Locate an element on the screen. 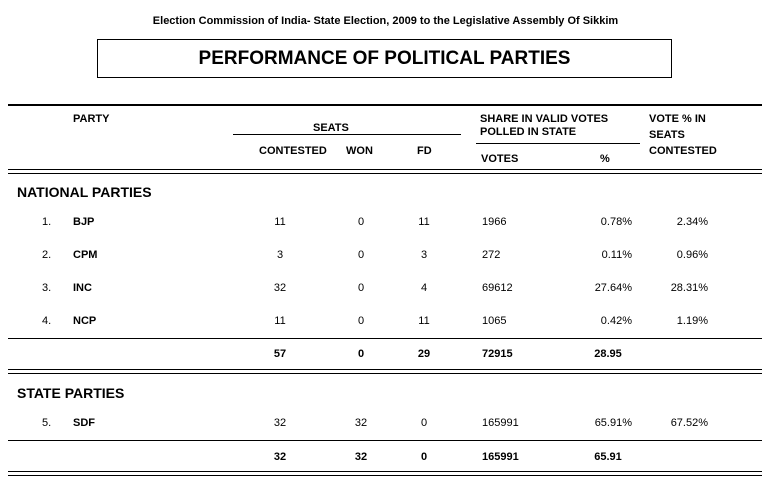 This screenshot has height=479, width=771. col-party: PARTY is located at coordinates (91, 119).